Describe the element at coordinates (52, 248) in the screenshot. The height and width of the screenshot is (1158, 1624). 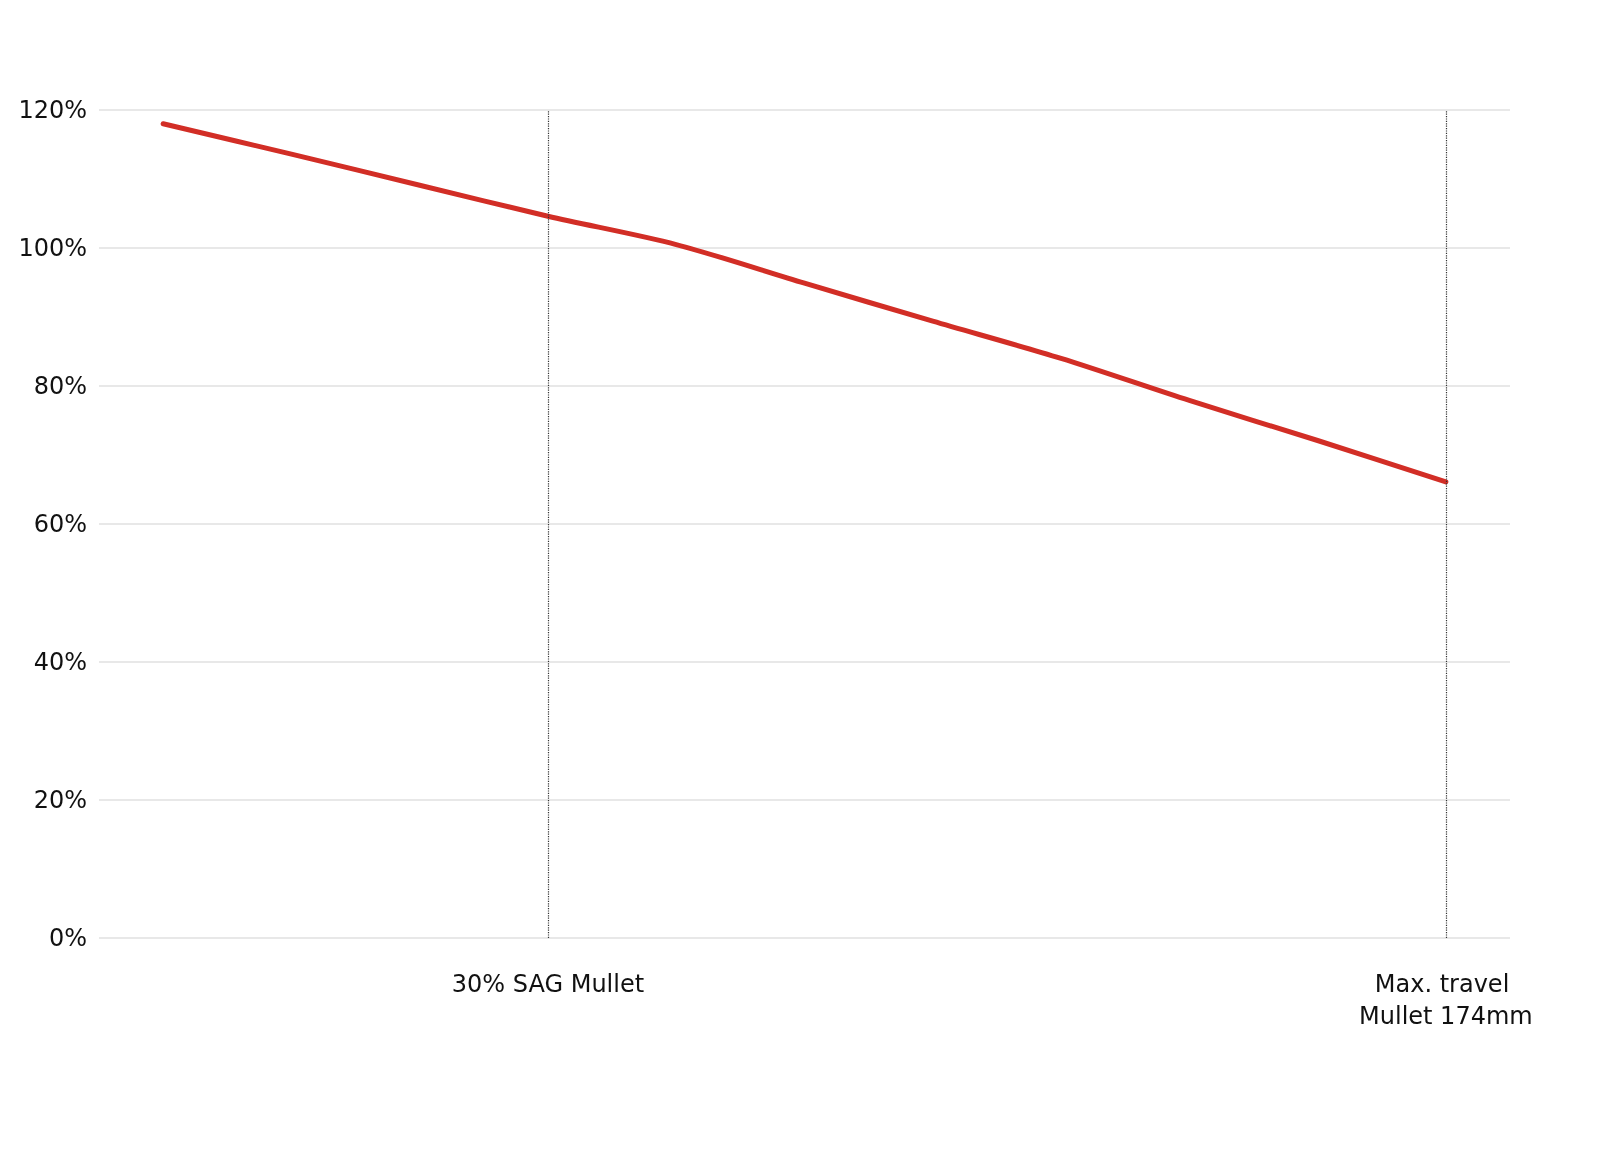
I see `y-tick-label: 100%` at that location.